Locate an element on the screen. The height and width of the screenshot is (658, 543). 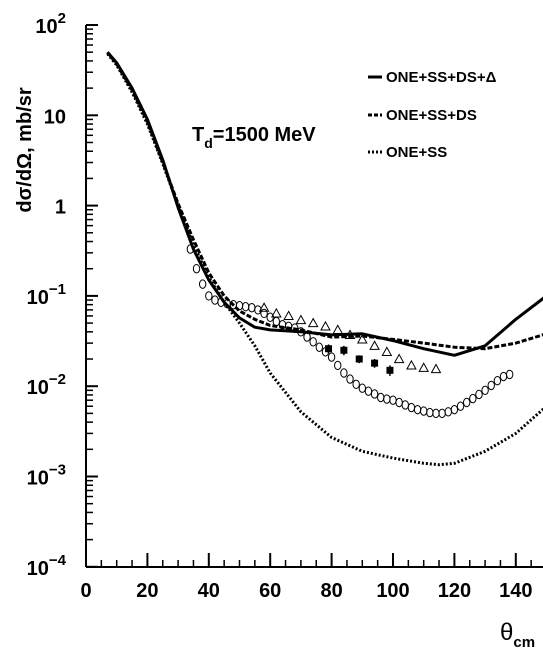
x-axis-title-main: θ is located at coordinates (506, 632).